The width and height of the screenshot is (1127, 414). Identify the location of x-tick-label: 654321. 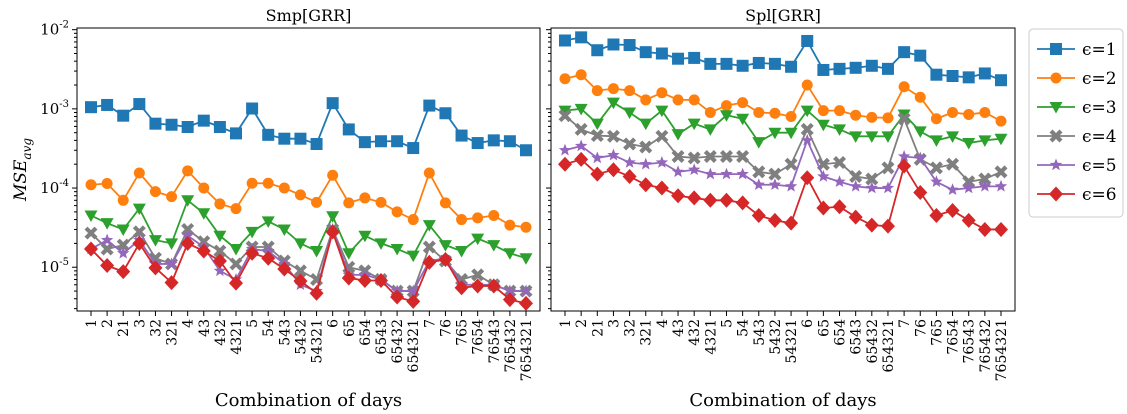
(414, 345).